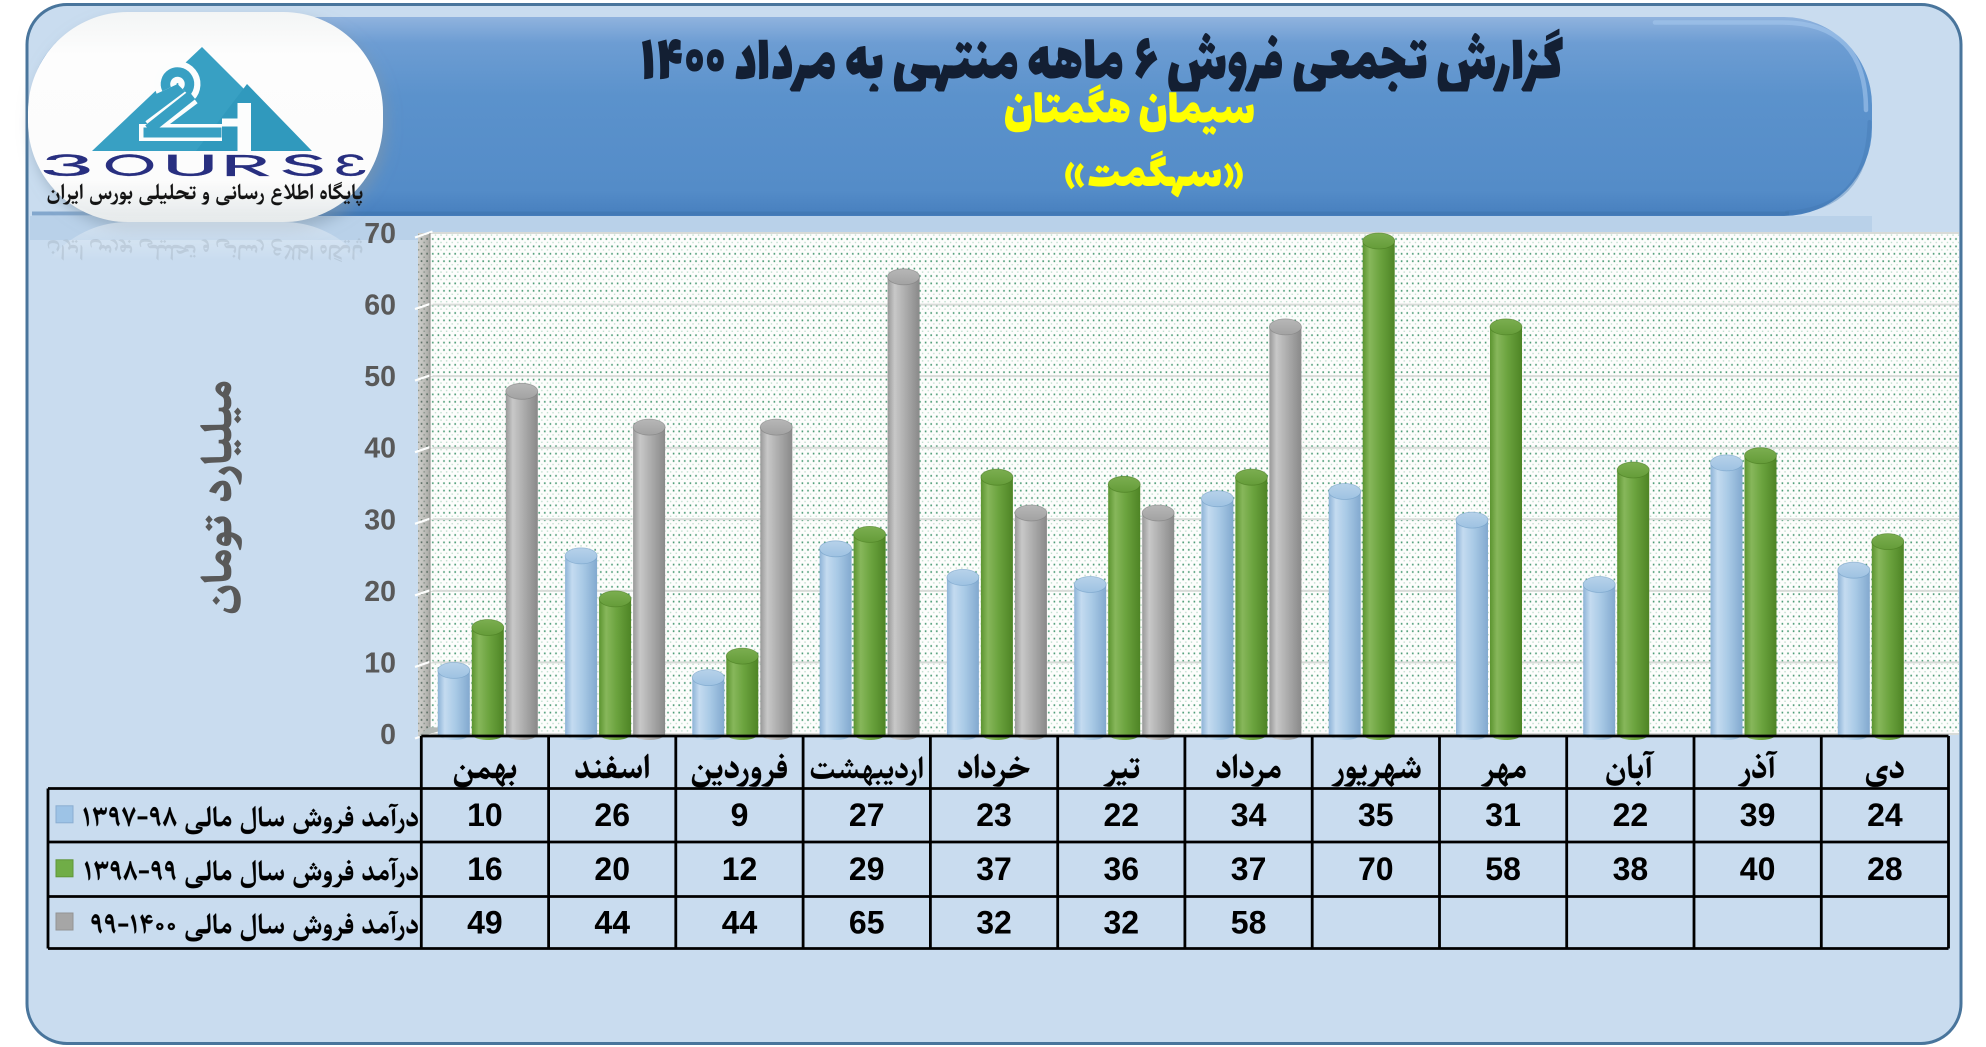 Image resolution: width=1986 pixels, height=1047 pixels. What do you see at coordinates (380, 520) in the screenshot?
I see `svg-text: 30` at bounding box center [380, 520].